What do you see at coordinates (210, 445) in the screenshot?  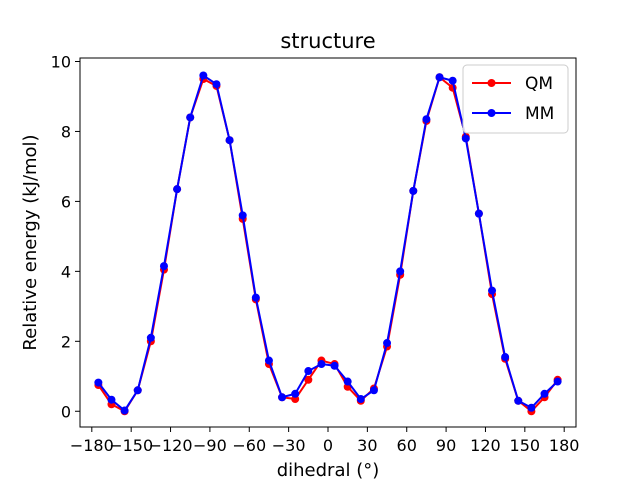 I see `x-tick-label: −90` at bounding box center [210, 445].